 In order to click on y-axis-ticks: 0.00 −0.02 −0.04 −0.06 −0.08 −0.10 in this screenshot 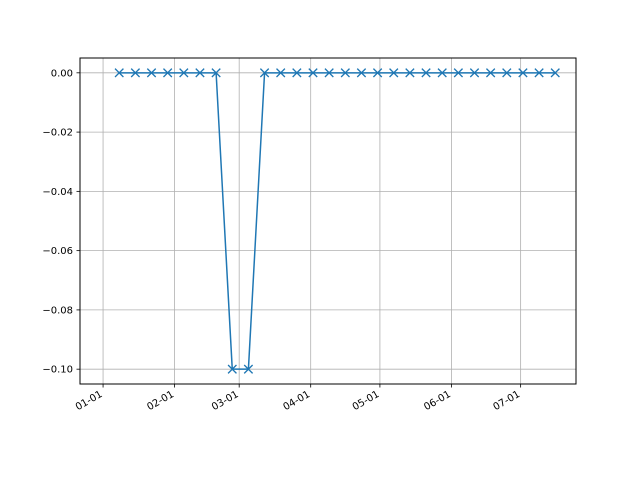, I will do `click(61, 222)`.